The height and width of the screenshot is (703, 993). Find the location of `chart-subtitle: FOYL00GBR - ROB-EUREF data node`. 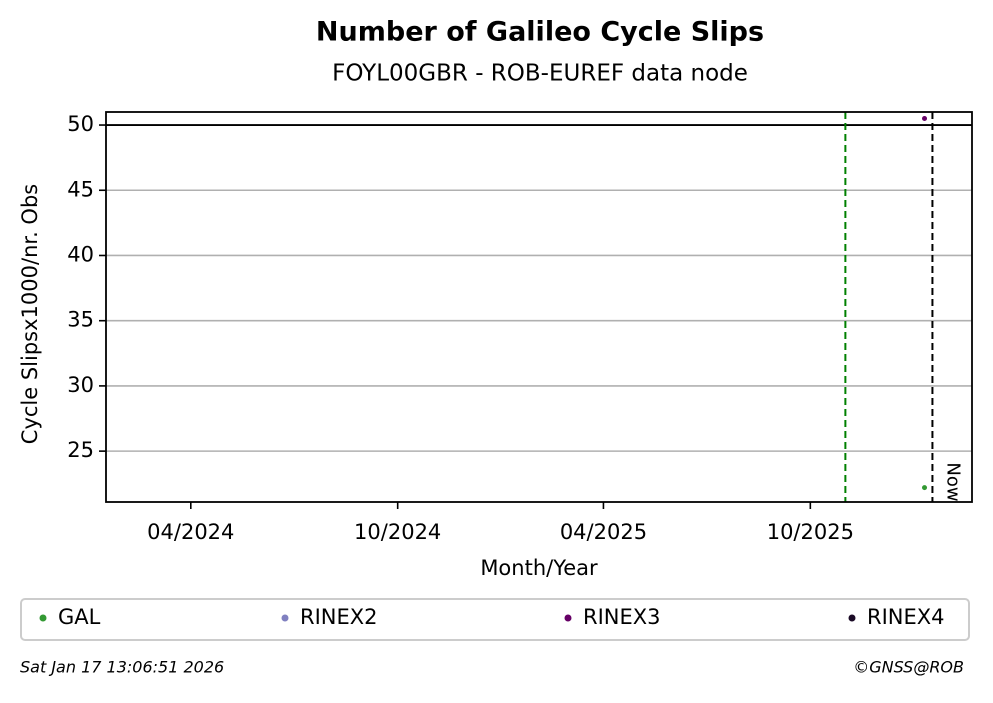

chart-subtitle: FOYL00GBR - ROB-EUREF data node is located at coordinates (540, 74).